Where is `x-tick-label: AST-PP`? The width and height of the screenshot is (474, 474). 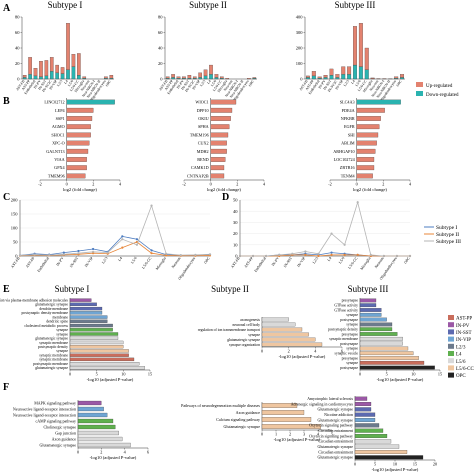
x-tick-label: AST-PP is located at coordinates (310, 85).